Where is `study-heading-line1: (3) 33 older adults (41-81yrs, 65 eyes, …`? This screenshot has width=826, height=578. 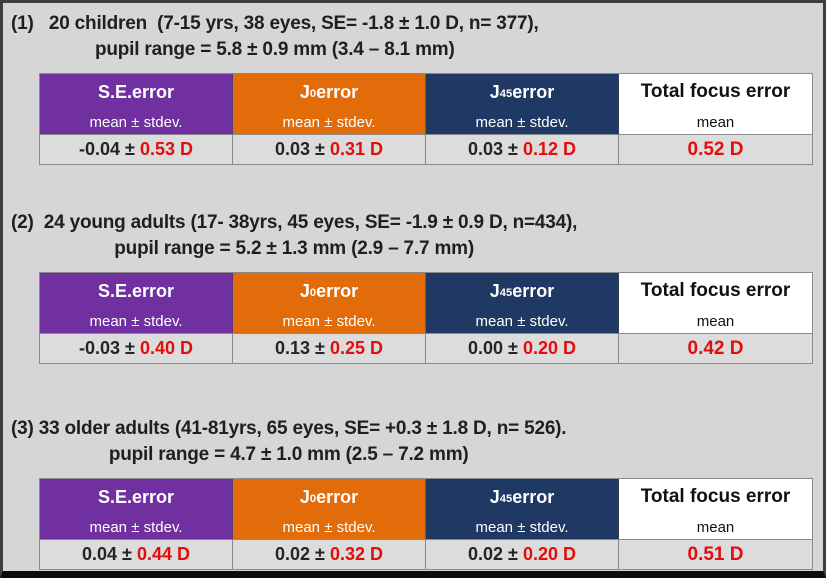 study-heading-line1: (3) 33 older adults (41-81yrs, 65 eyes, … is located at coordinates (289, 428).